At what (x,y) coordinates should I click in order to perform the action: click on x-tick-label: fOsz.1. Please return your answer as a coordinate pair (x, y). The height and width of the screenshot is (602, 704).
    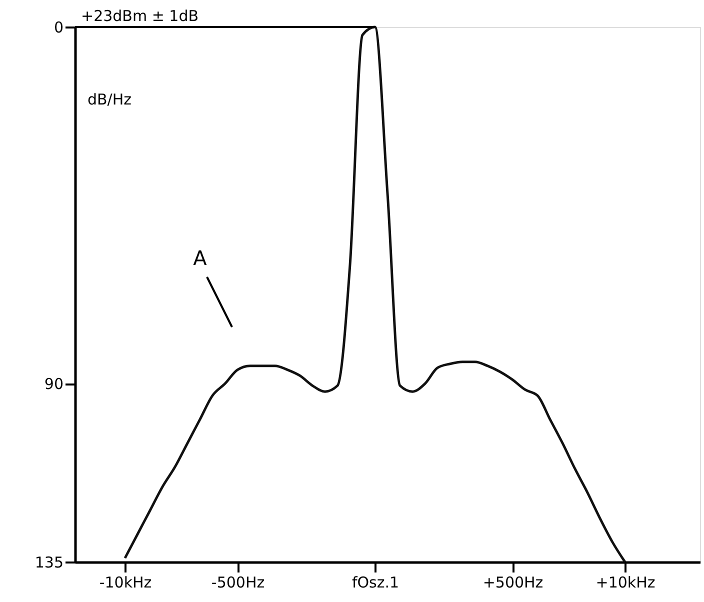
    Looking at the image, I should click on (376, 583).